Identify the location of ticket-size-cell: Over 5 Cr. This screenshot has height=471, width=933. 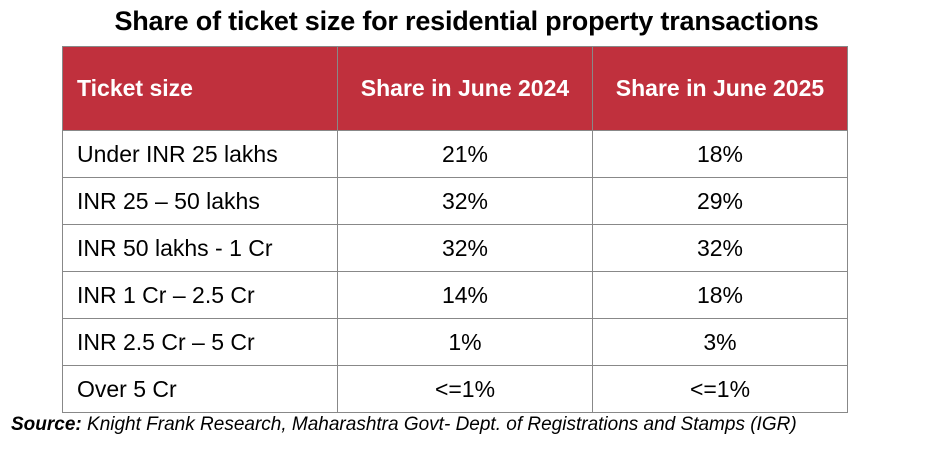
(200, 389).